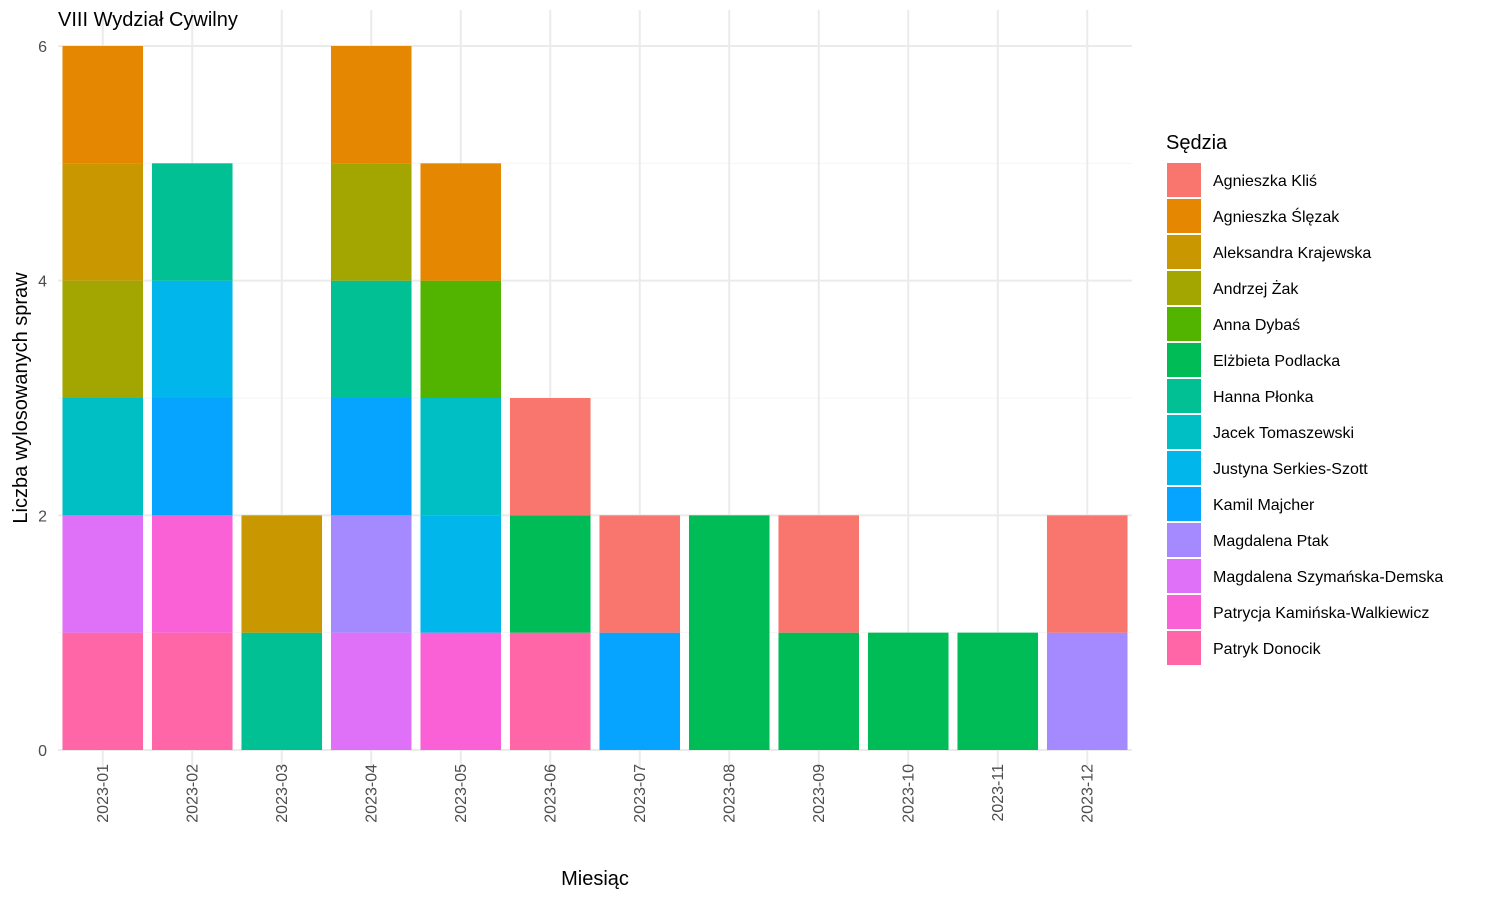 The image size is (1500, 900). Describe the element at coordinates (1276, 361) in the screenshot. I see `legend-label: Elżbieta Podlacka` at that location.